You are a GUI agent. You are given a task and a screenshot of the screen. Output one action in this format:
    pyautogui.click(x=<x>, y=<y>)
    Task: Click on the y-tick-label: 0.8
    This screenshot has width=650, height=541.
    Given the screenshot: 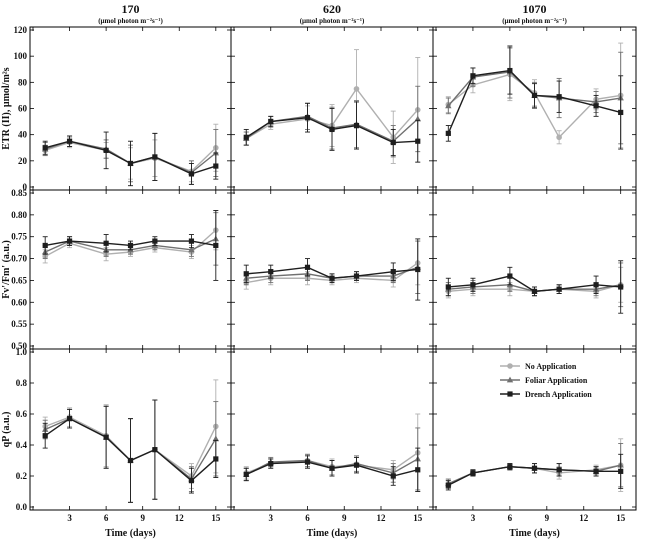 What is the action you would take?
    pyautogui.click(x=22, y=383)
    